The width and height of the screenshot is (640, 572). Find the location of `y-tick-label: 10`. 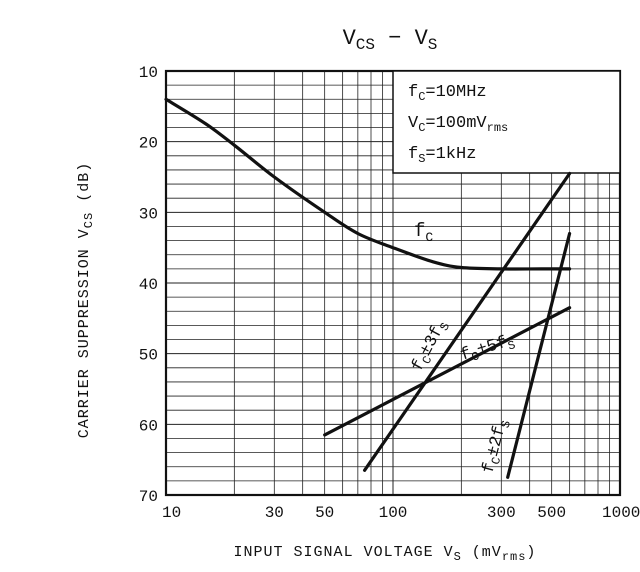

y-tick-label: 10 is located at coordinates (148, 73).